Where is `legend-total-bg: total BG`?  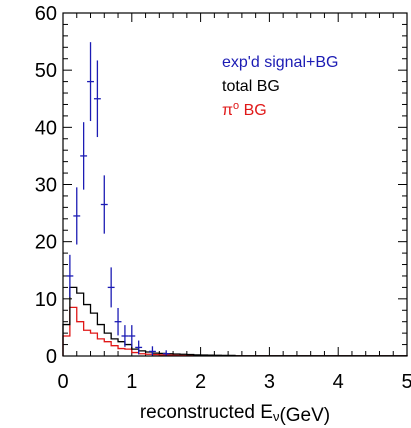
legend-total-bg: total BG is located at coordinates (251, 86).